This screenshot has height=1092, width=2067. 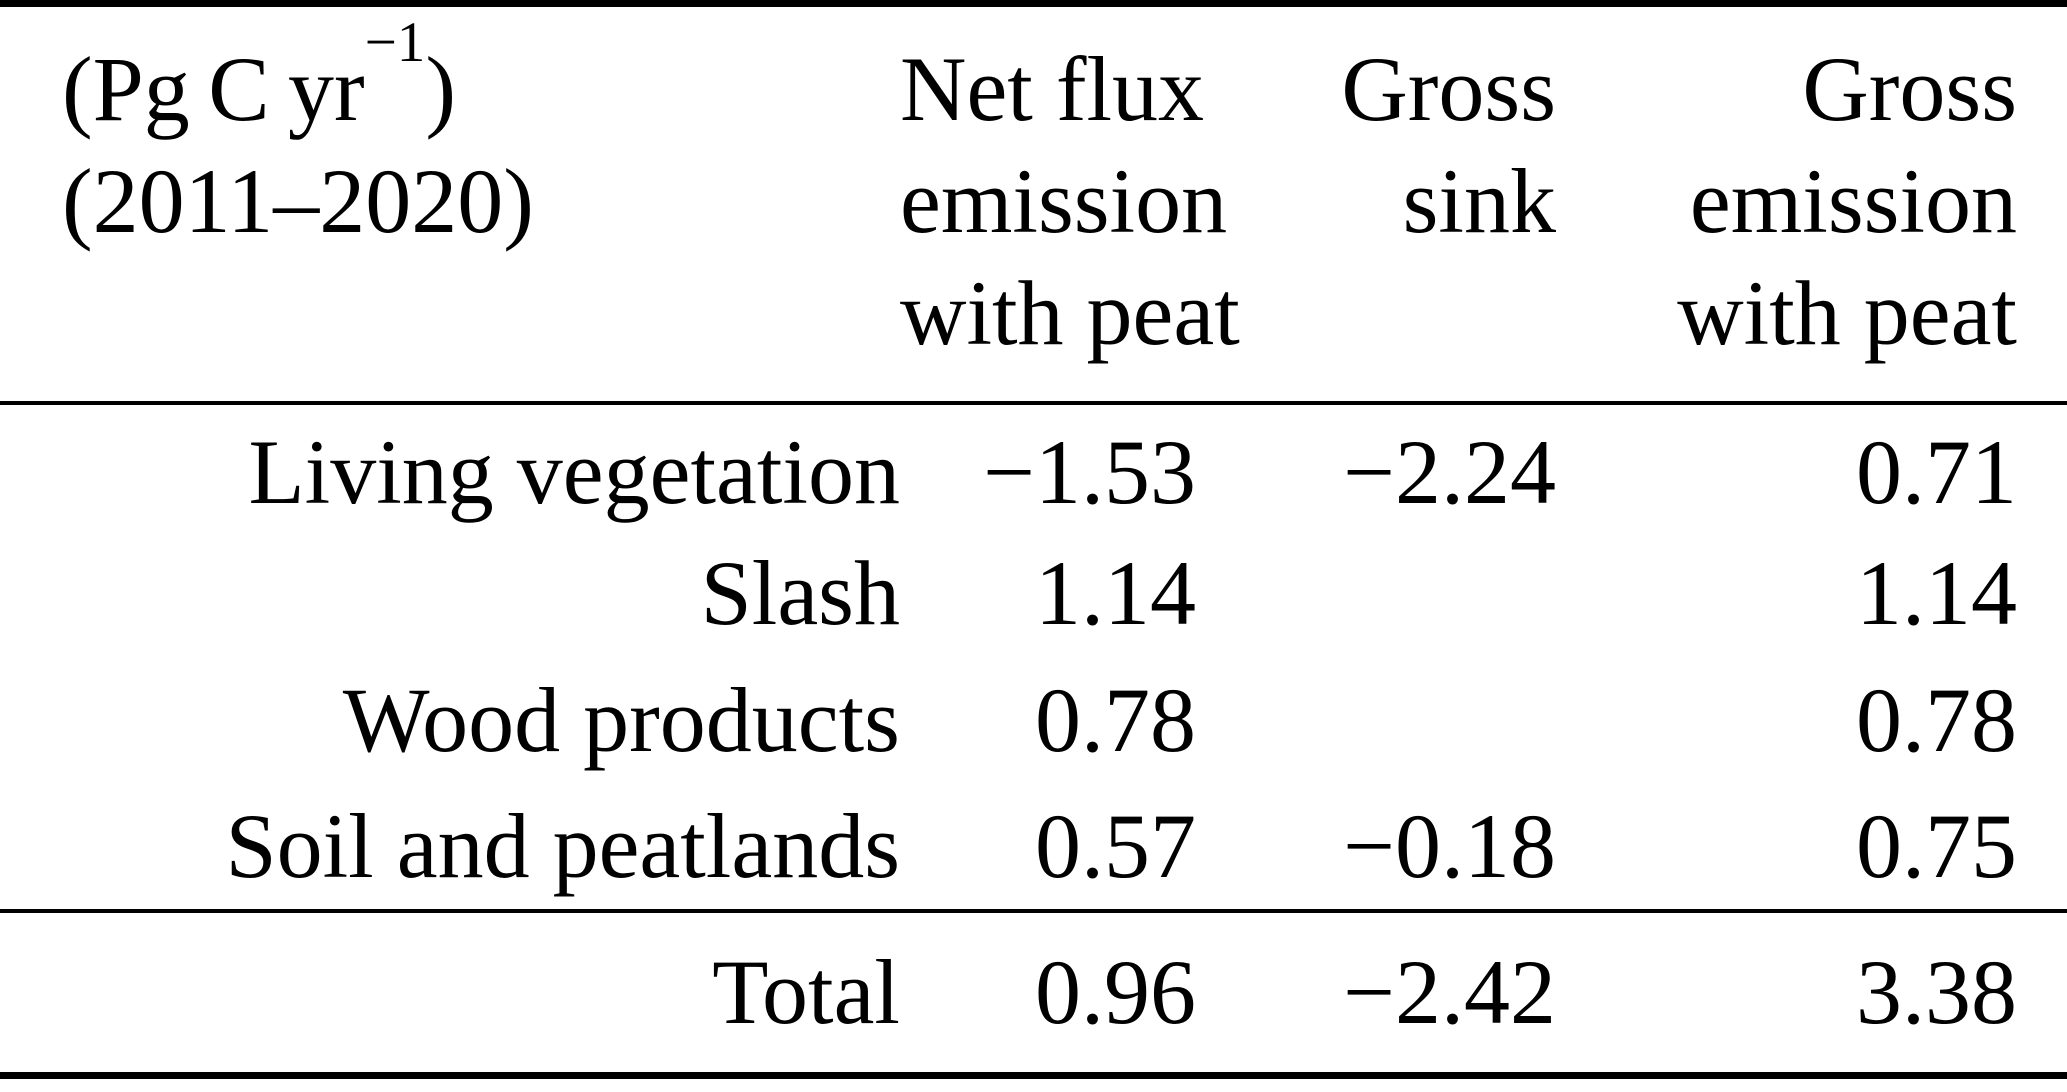 What do you see at coordinates (1936, 593) in the screenshot?
I see `gross-emission-value: 1.14` at bounding box center [1936, 593].